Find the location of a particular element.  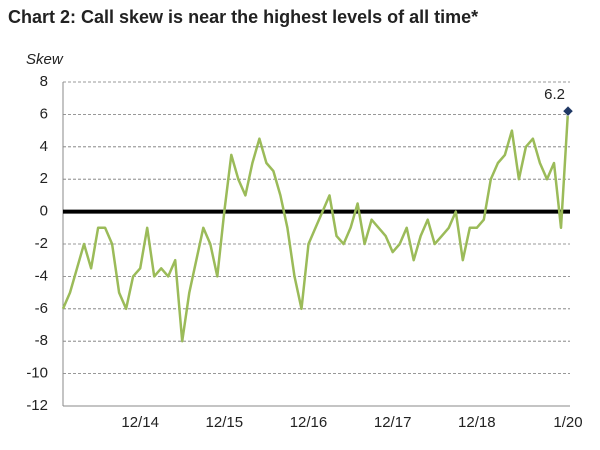

y-tick-label: 2 is located at coordinates (44, 178).